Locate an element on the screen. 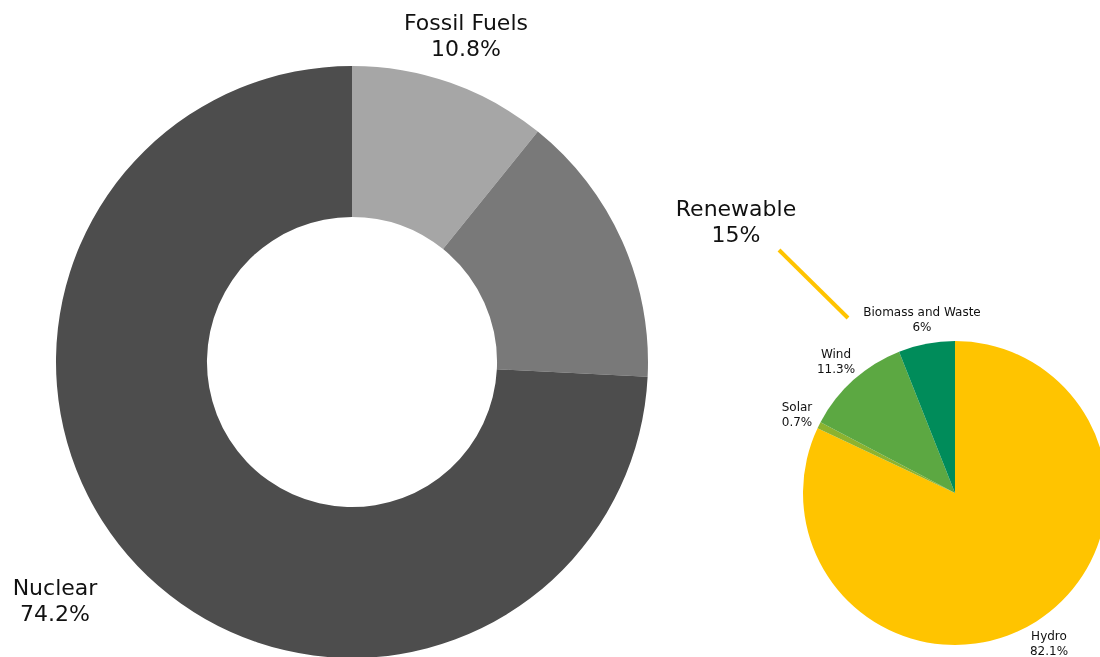 The width and height of the screenshot is (1100, 657). slice-label: Fossil Fuels is located at coordinates (466, 22).